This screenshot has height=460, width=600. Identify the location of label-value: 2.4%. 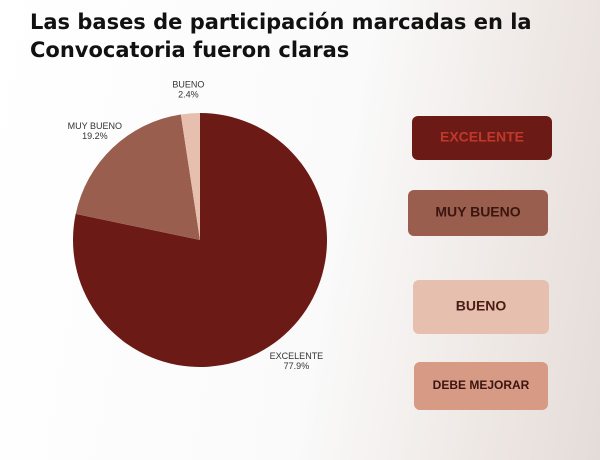
(188, 94).